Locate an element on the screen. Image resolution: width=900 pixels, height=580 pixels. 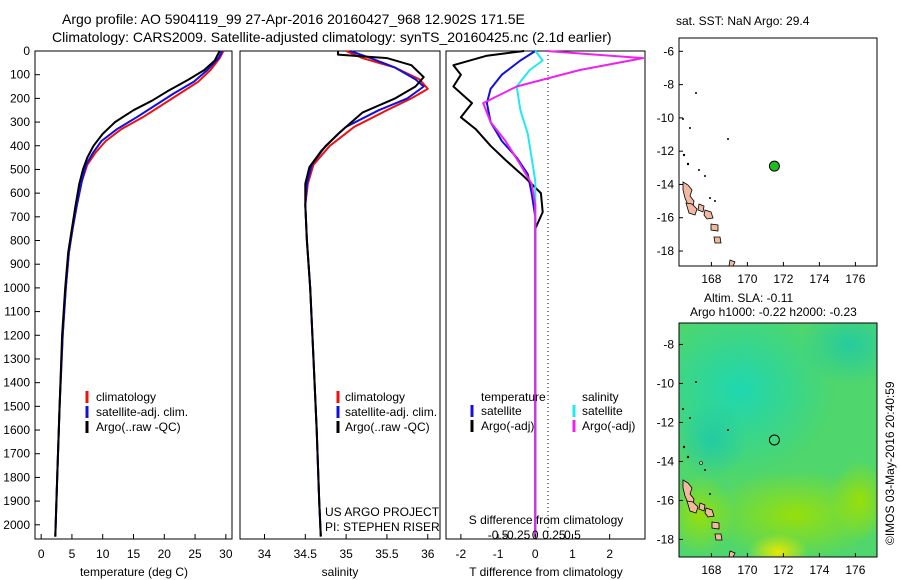
lat-tick-label: -8 is located at coordinates (668, 344).